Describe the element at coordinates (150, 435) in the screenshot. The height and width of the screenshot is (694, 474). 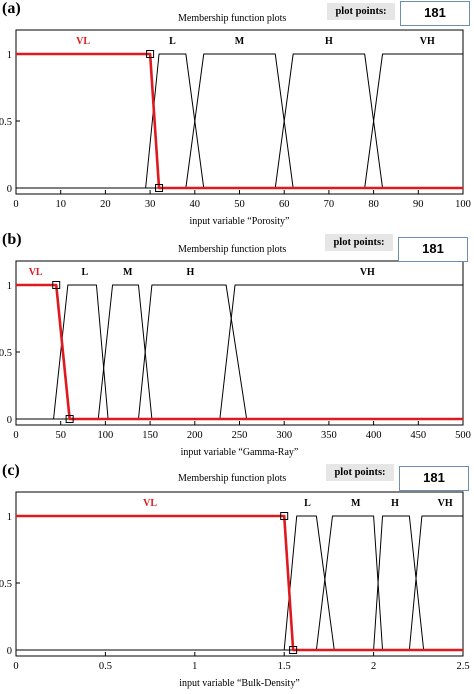
I see `x-tick-label: 150` at that location.